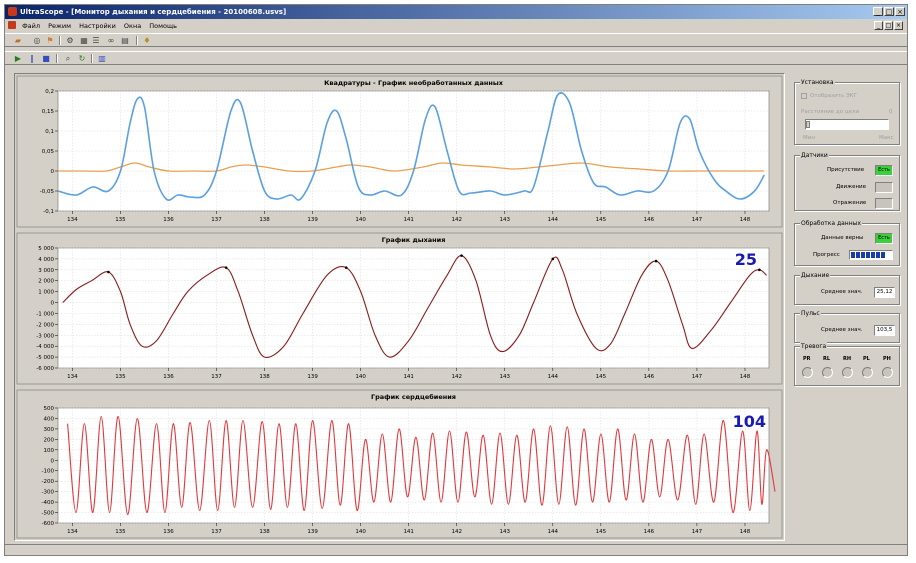  What do you see at coordinates (46, 271) in the screenshot?
I see `y-tick-label: 3 000` at bounding box center [46, 271].